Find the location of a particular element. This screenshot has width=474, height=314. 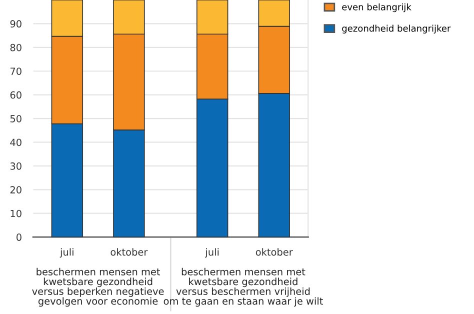

y-tick-label: 0 is located at coordinates (19, 237).